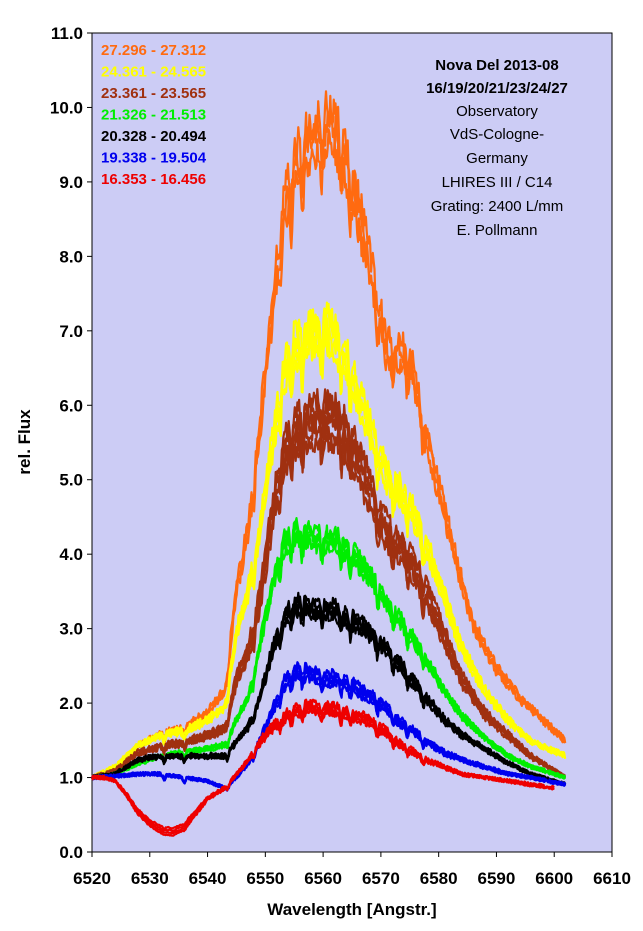 The image size is (643, 931). I want to click on legend-entry: 24.361 - 24.565, so click(153, 72).